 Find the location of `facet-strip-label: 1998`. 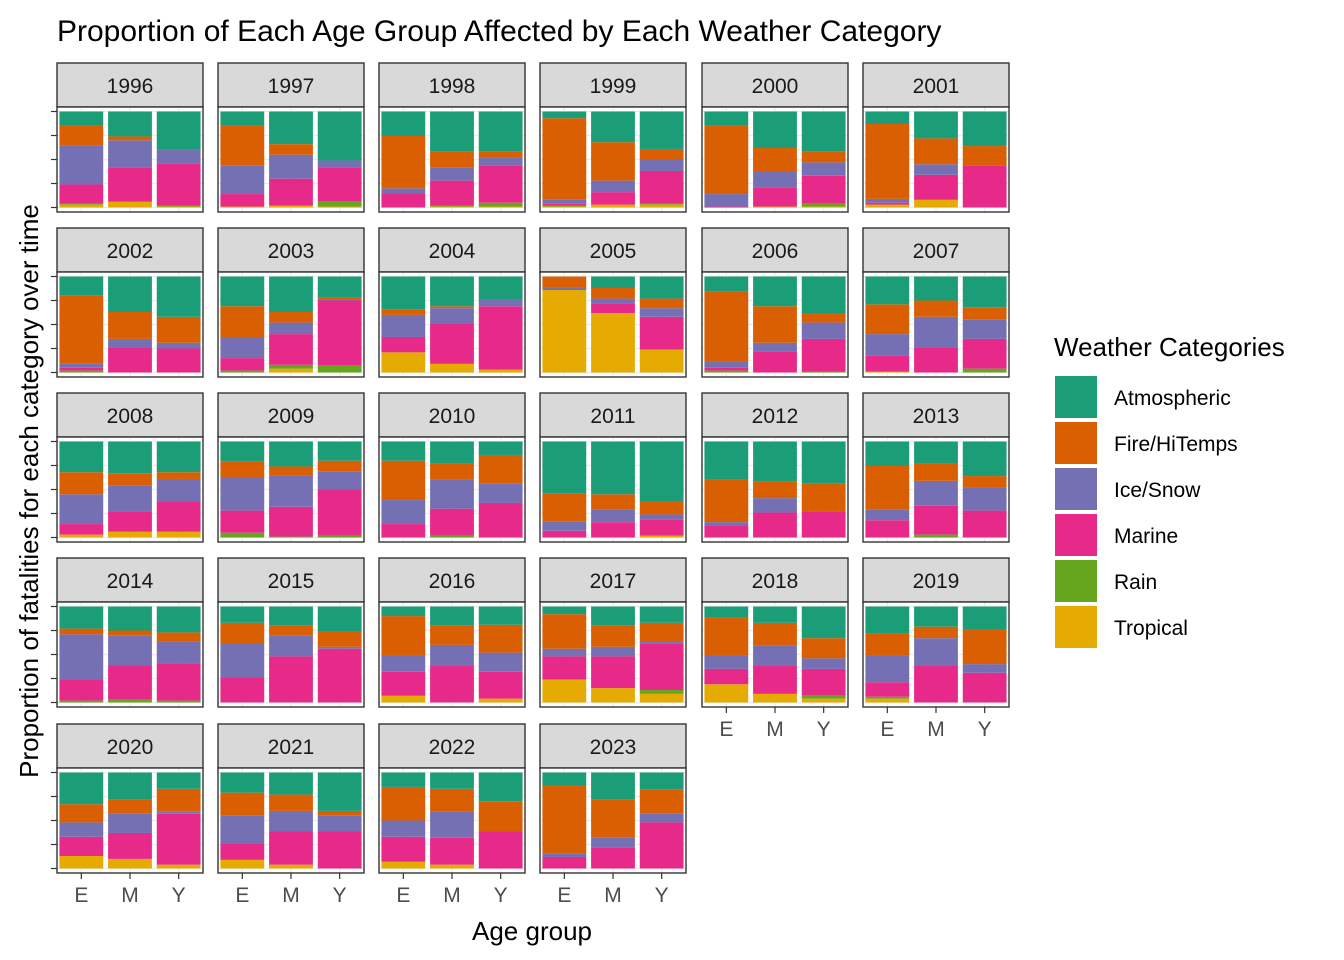

facet-strip-label: 1998 is located at coordinates (452, 86).